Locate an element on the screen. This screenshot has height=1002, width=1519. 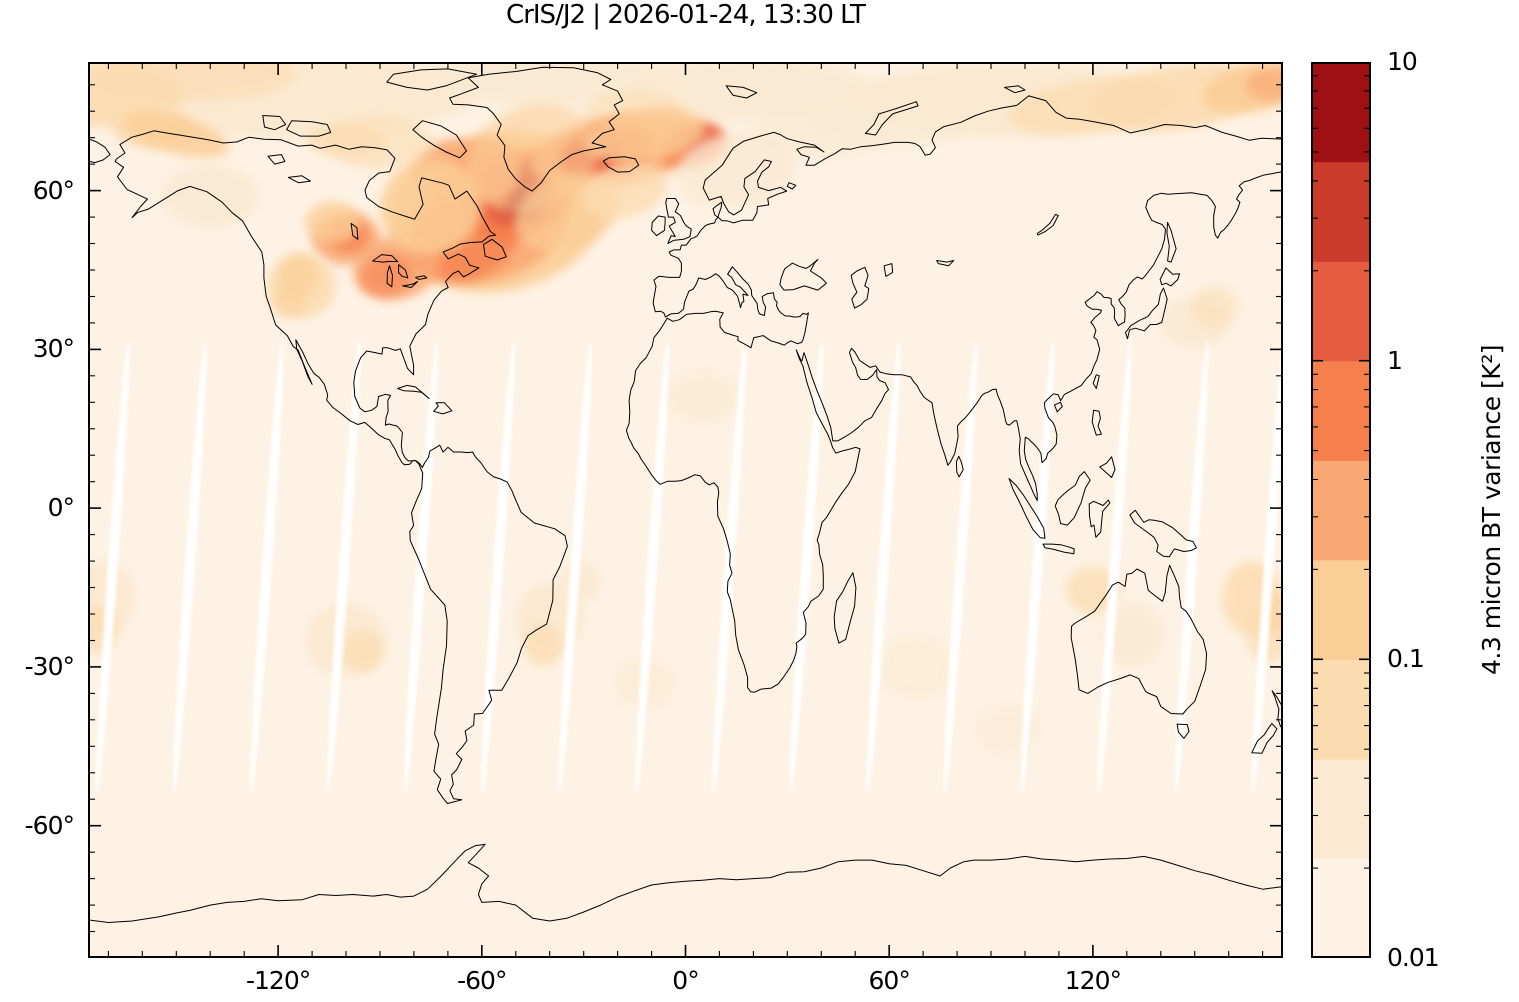
plot-title: CrIS/J2 | 2026-01-24, 13:30 LT is located at coordinates (686, 15).